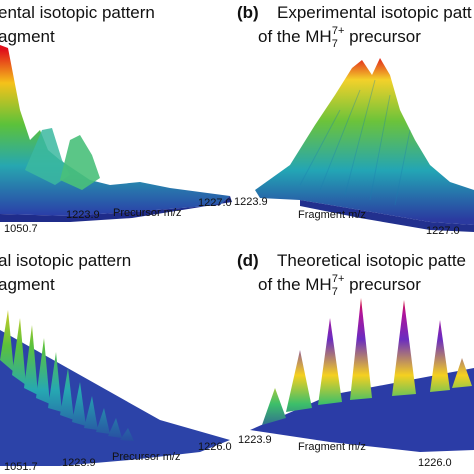 This screenshot has height=474, width=474. Describe the element at coordinates (77, 12) in the screenshot. I see `panel-title: ental isotopic pattern` at that location.